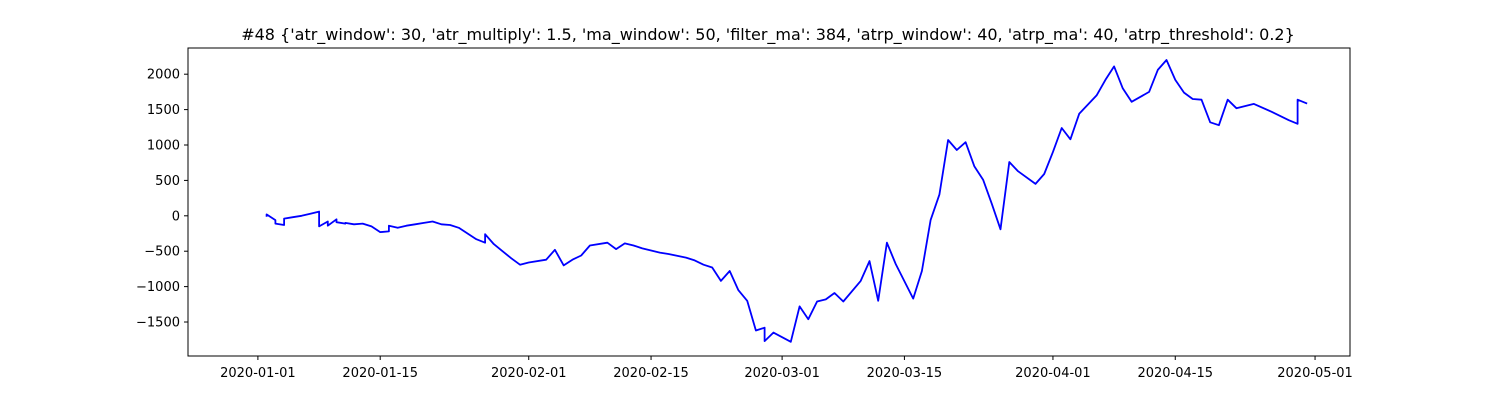 This screenshot has height=400, width=1500. What do you see at coordinates (158, 287) in the screenshot?
I see `y-tick-label: −1000` at bounding box center [158, 287].